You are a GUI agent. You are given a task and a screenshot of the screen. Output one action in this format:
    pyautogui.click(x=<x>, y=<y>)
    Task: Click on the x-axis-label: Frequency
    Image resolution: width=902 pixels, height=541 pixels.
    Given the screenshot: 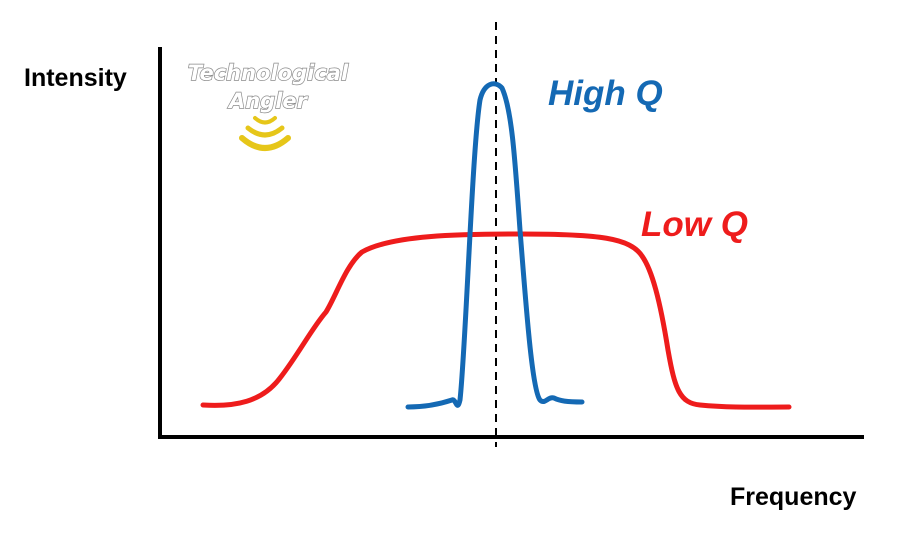 What is the action you would take?
    pyautogui.click(x=793, y=497)
    